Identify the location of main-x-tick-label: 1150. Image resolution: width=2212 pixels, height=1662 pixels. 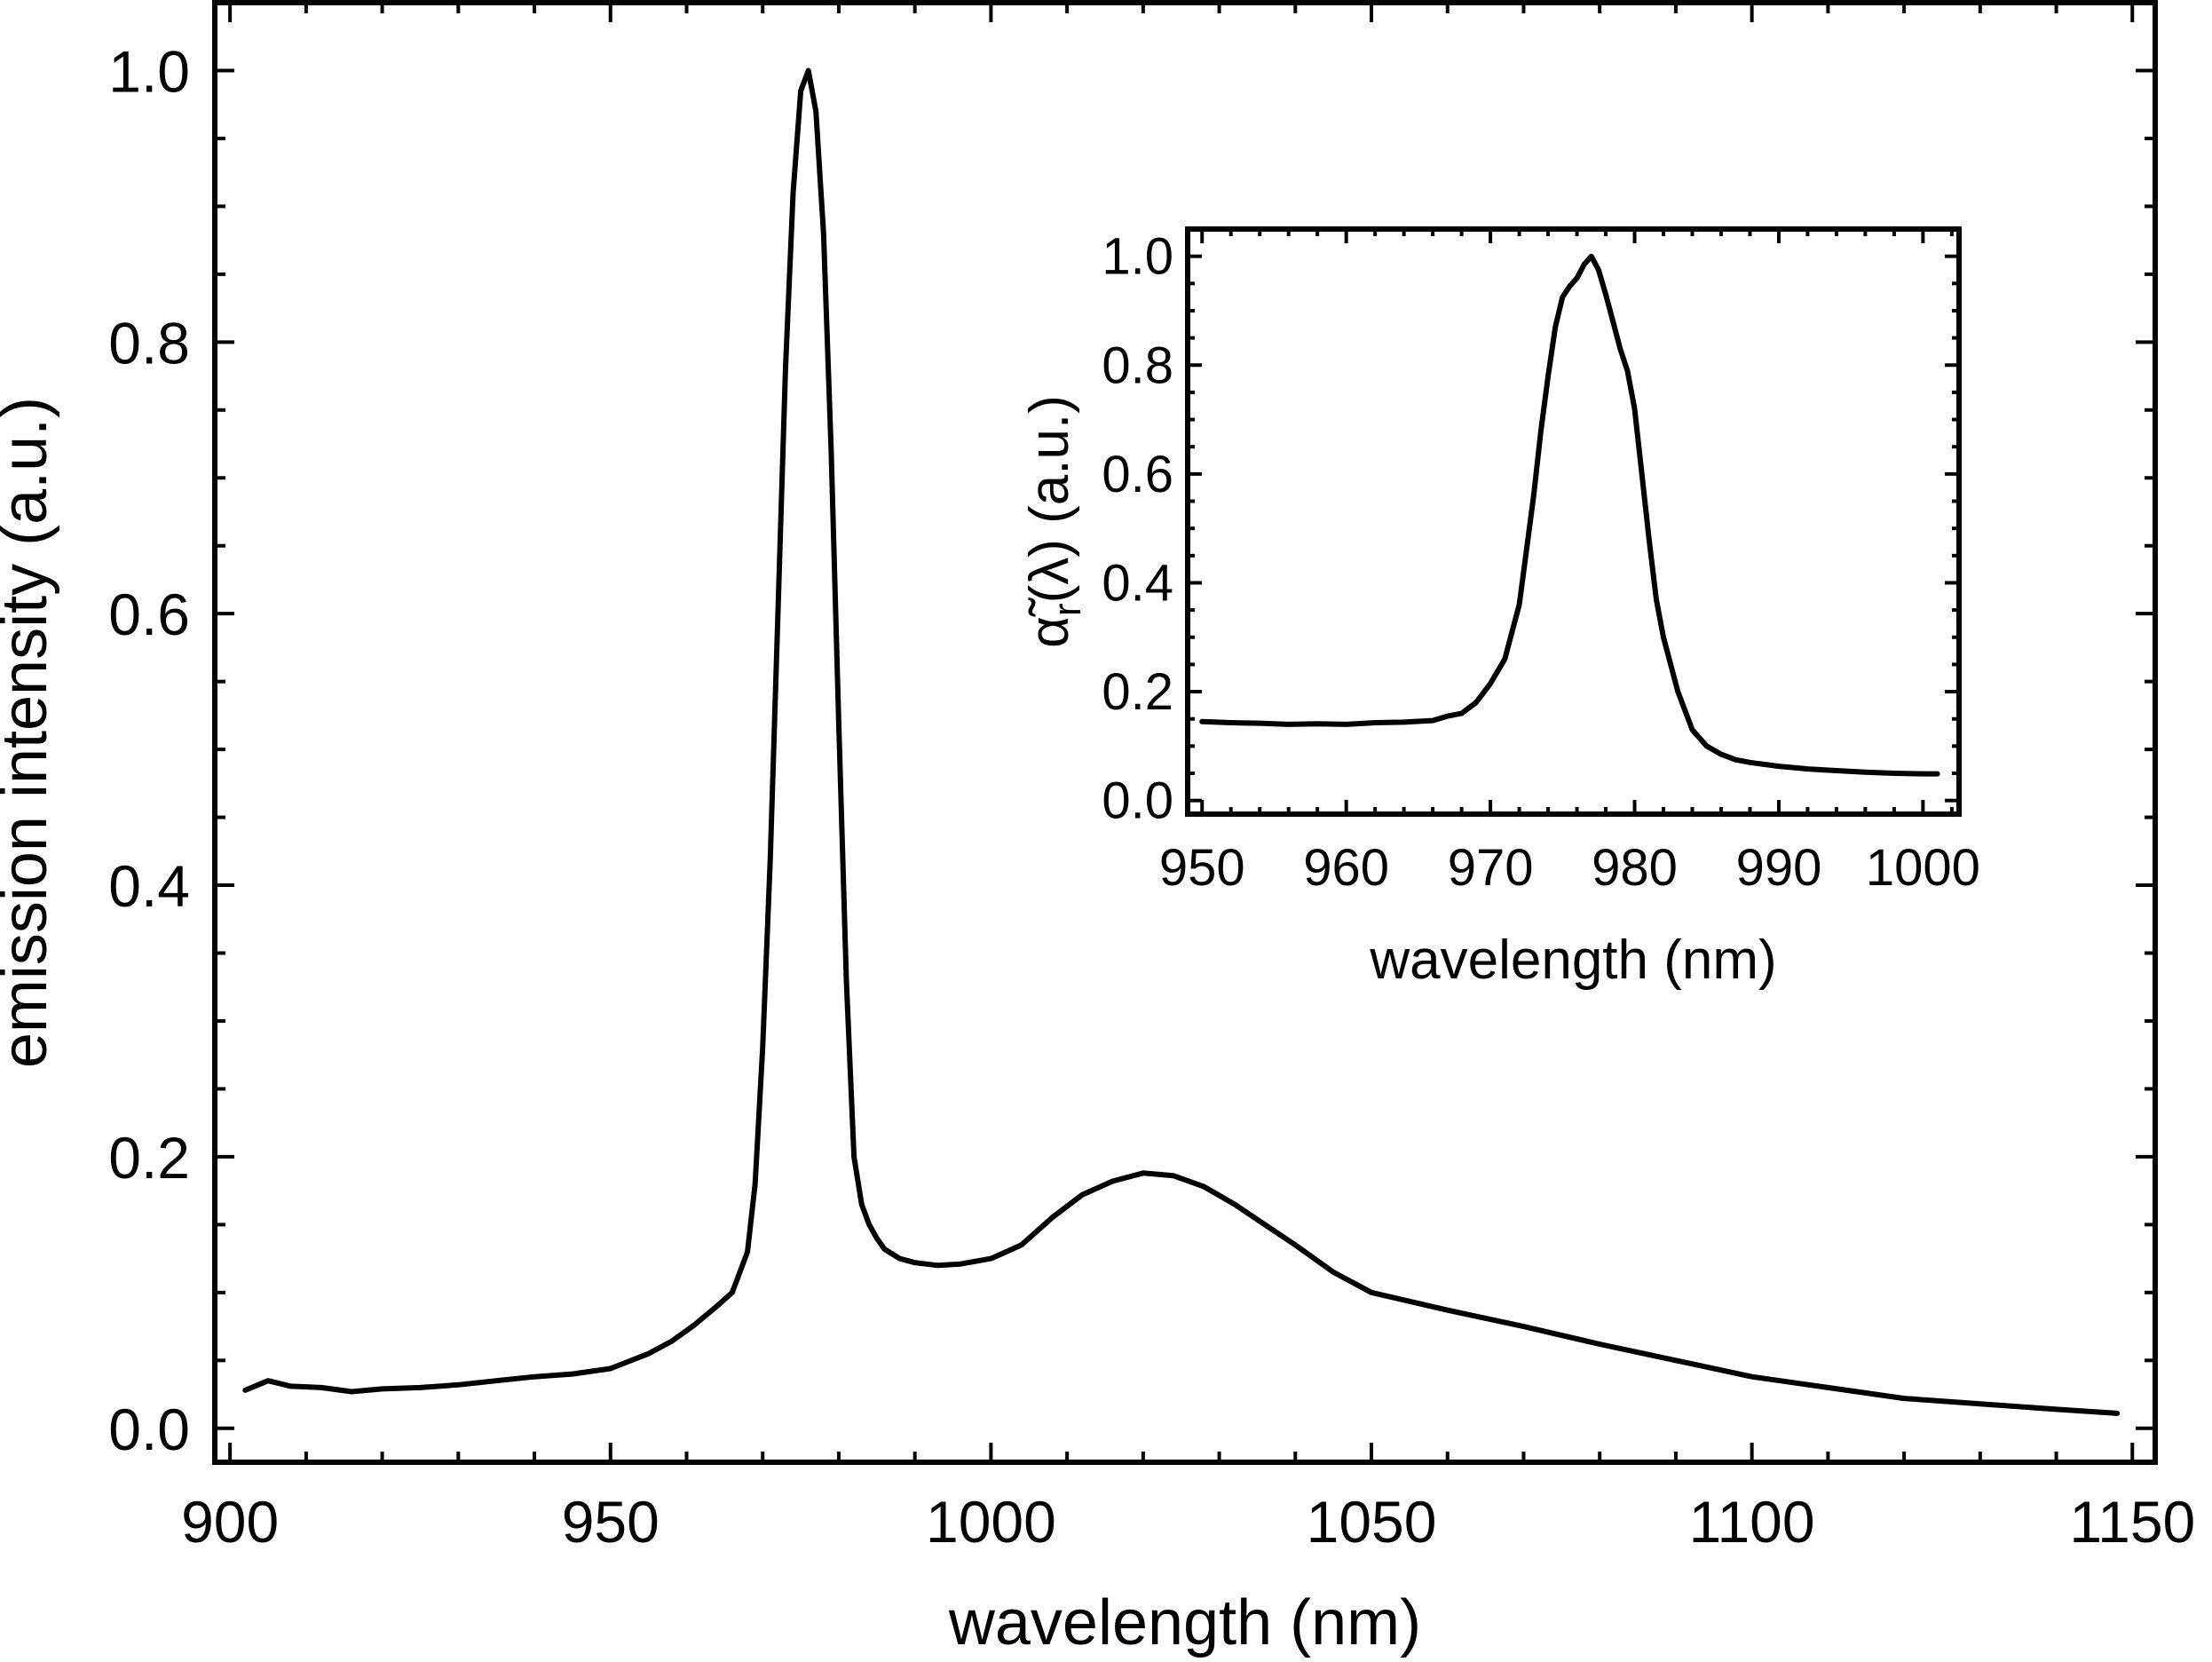
(2132, 1522).